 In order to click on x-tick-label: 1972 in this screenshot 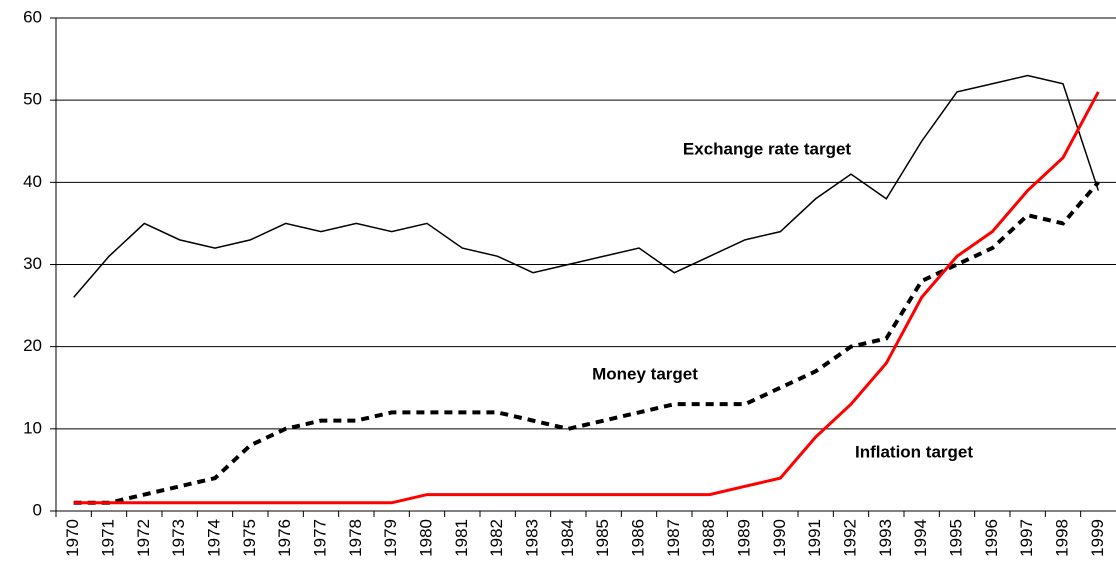, I will do `click(143, 538)`.